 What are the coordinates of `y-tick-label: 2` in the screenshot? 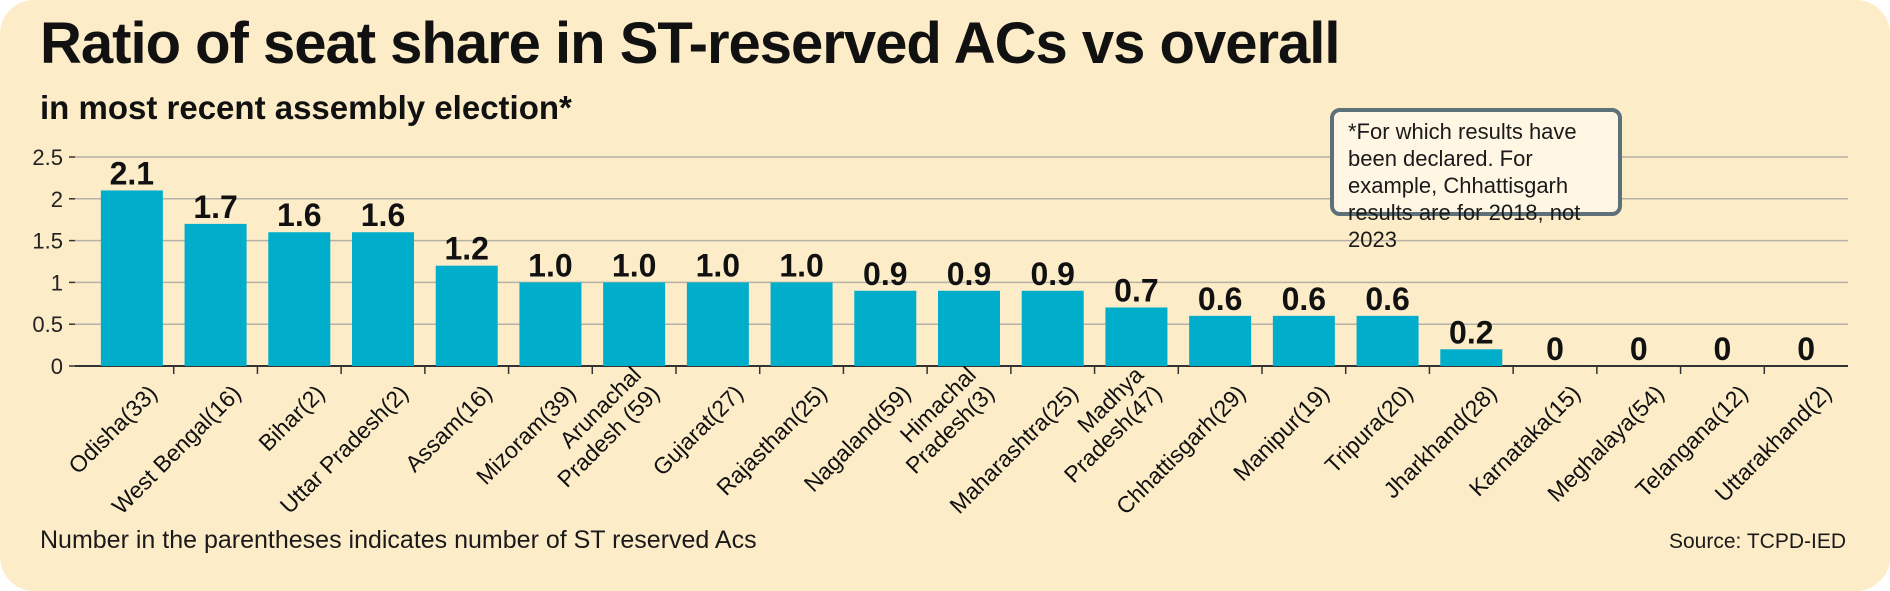 It's located at (57, 199).